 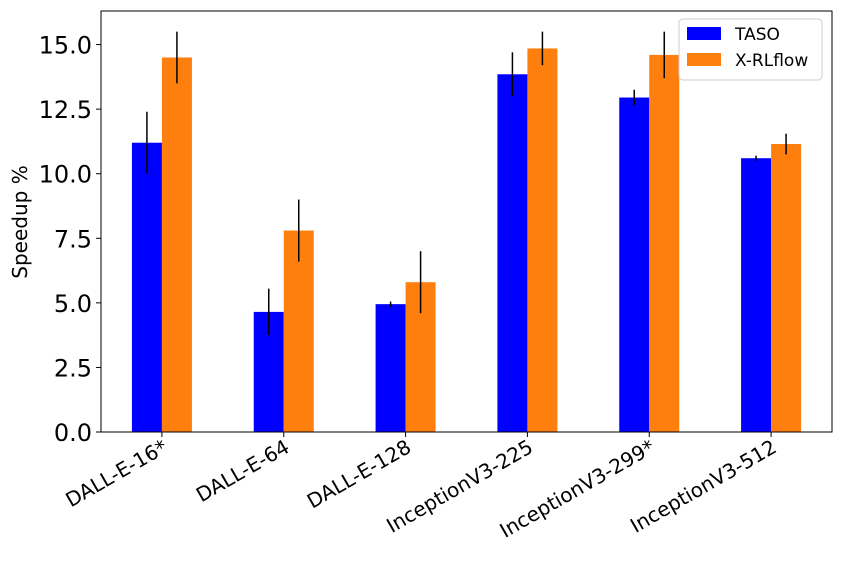 I want to click on y-tick-label: 12.5, so click(x=65, y=110).